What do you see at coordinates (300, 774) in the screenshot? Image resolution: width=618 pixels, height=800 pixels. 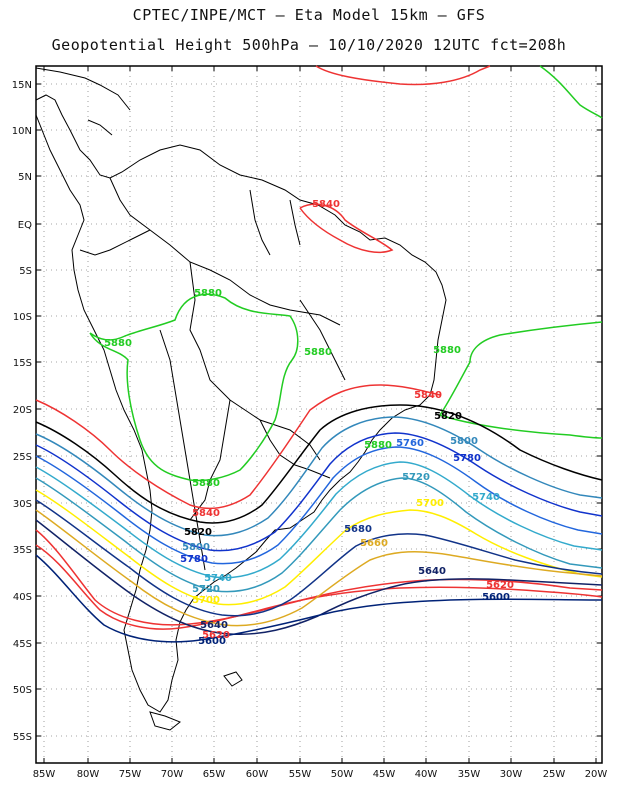 I see `lon-tick-label: 55W` at bounding box center [300, 774].